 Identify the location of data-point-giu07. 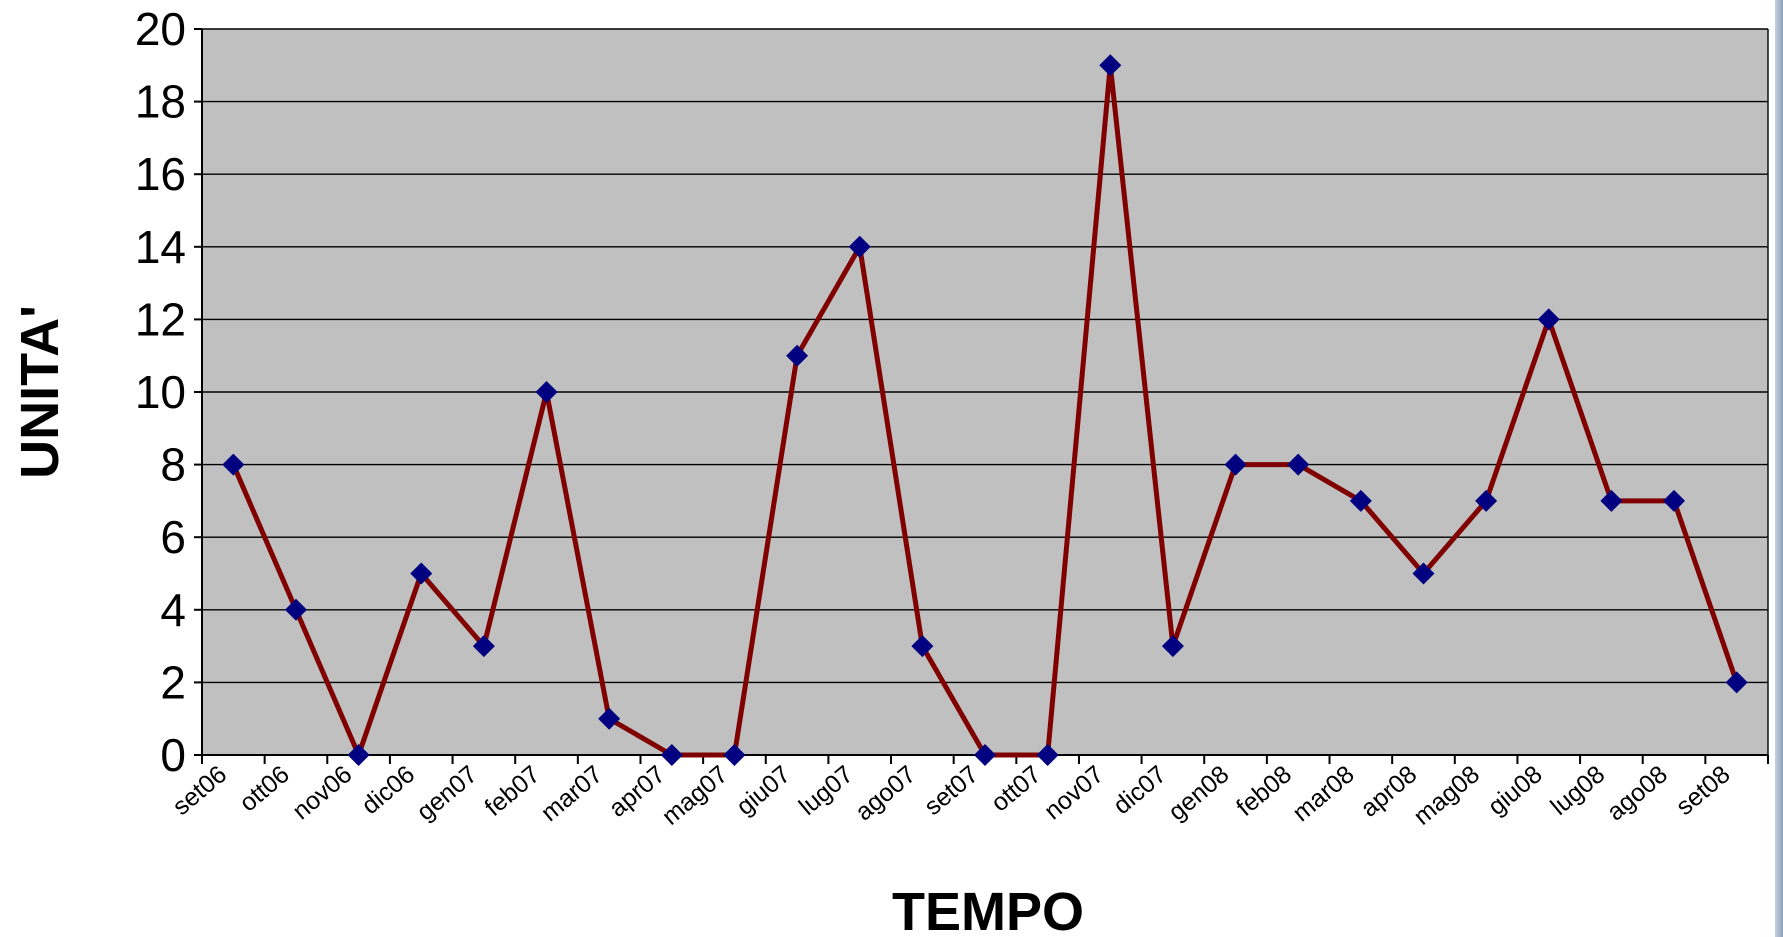
(797, 355).